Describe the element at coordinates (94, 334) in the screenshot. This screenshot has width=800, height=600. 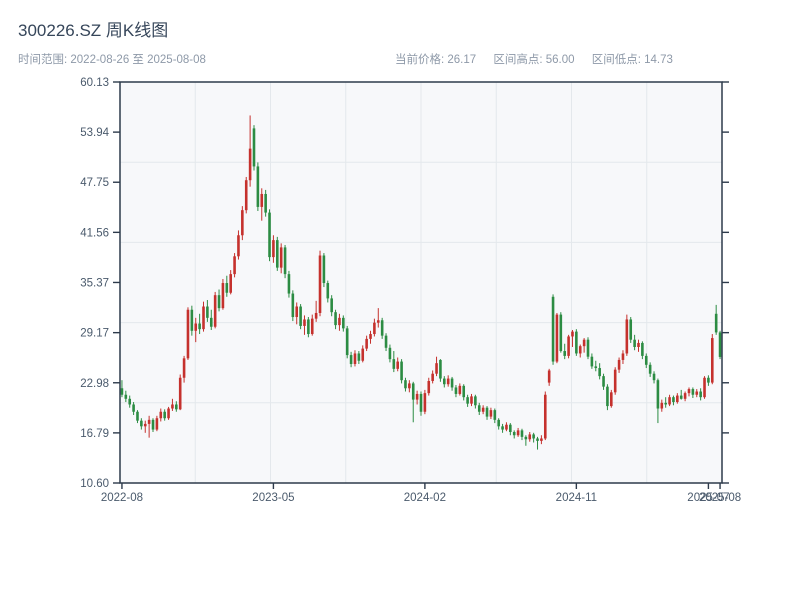
I see `y-axis-tick-label: 29.17` at that location.